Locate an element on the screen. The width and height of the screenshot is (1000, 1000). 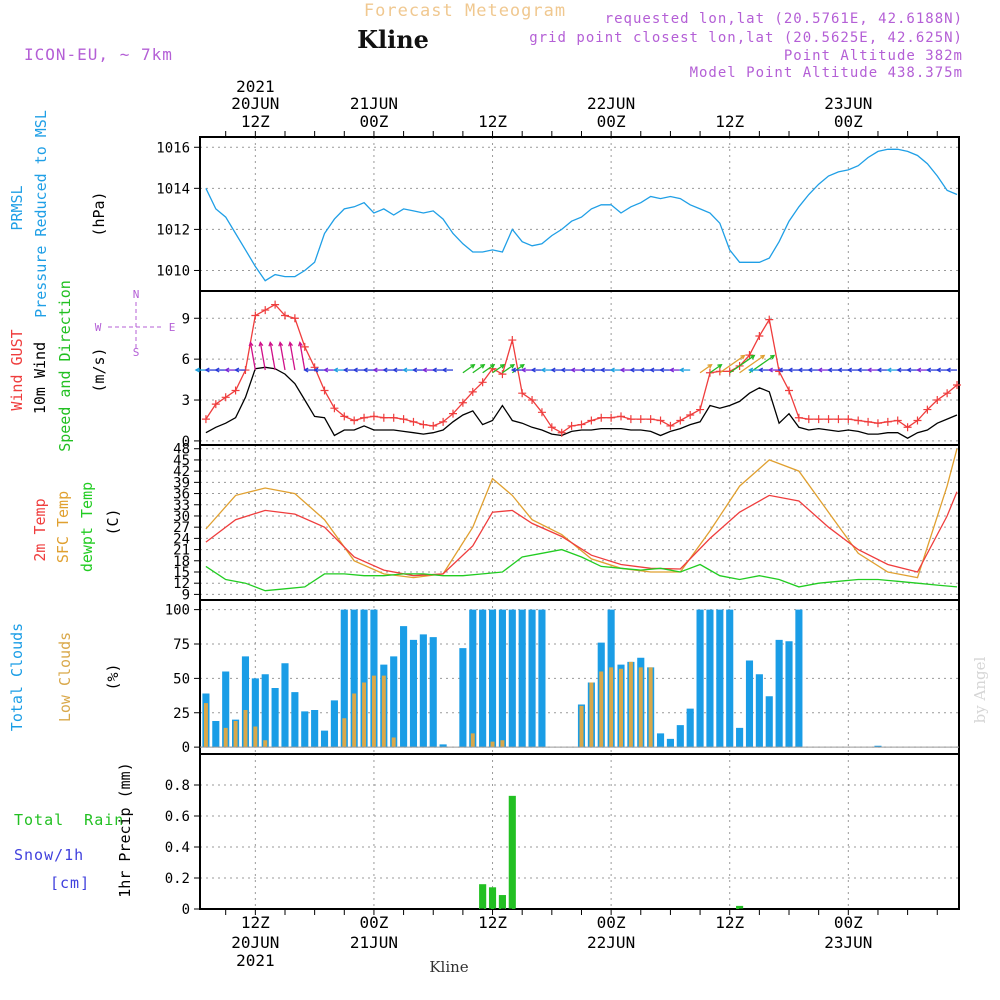
footer-location: Kline is located at coordinates (448, 967).